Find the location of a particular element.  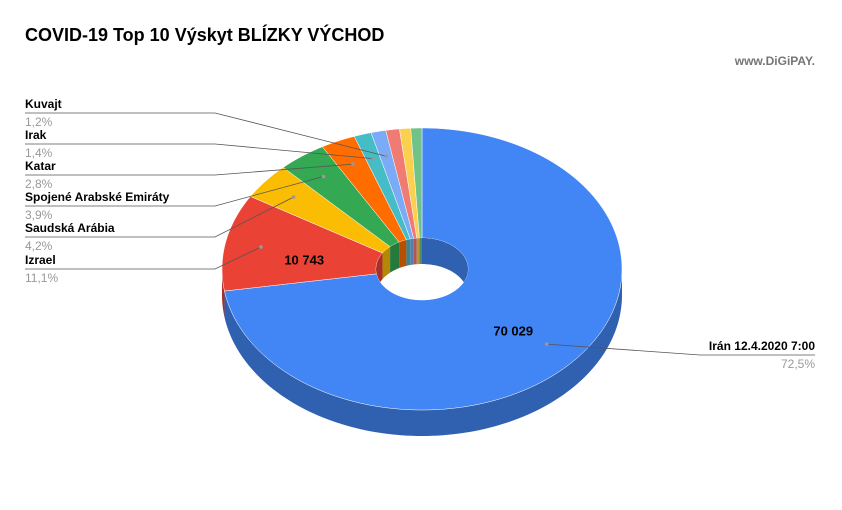

percent-label: 1,2% is located at coordinates (39, 122).